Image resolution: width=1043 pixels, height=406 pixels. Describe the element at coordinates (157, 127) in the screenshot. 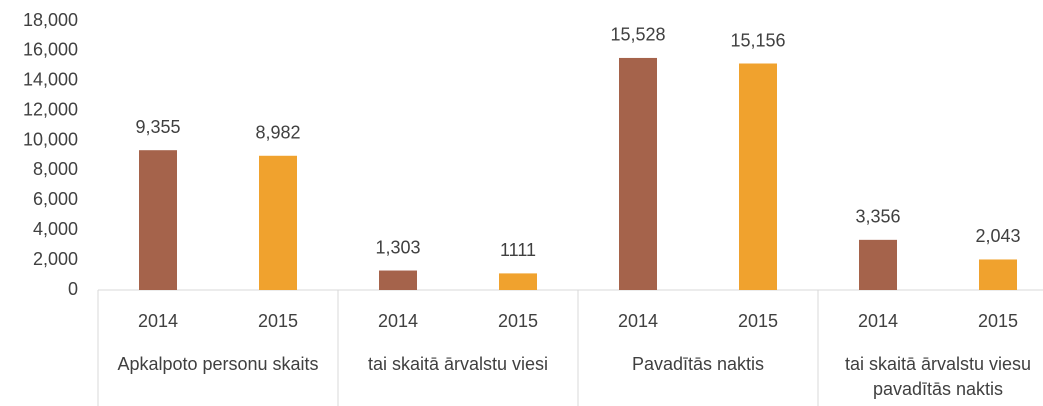

I see `data-label: 9,355` at that location.